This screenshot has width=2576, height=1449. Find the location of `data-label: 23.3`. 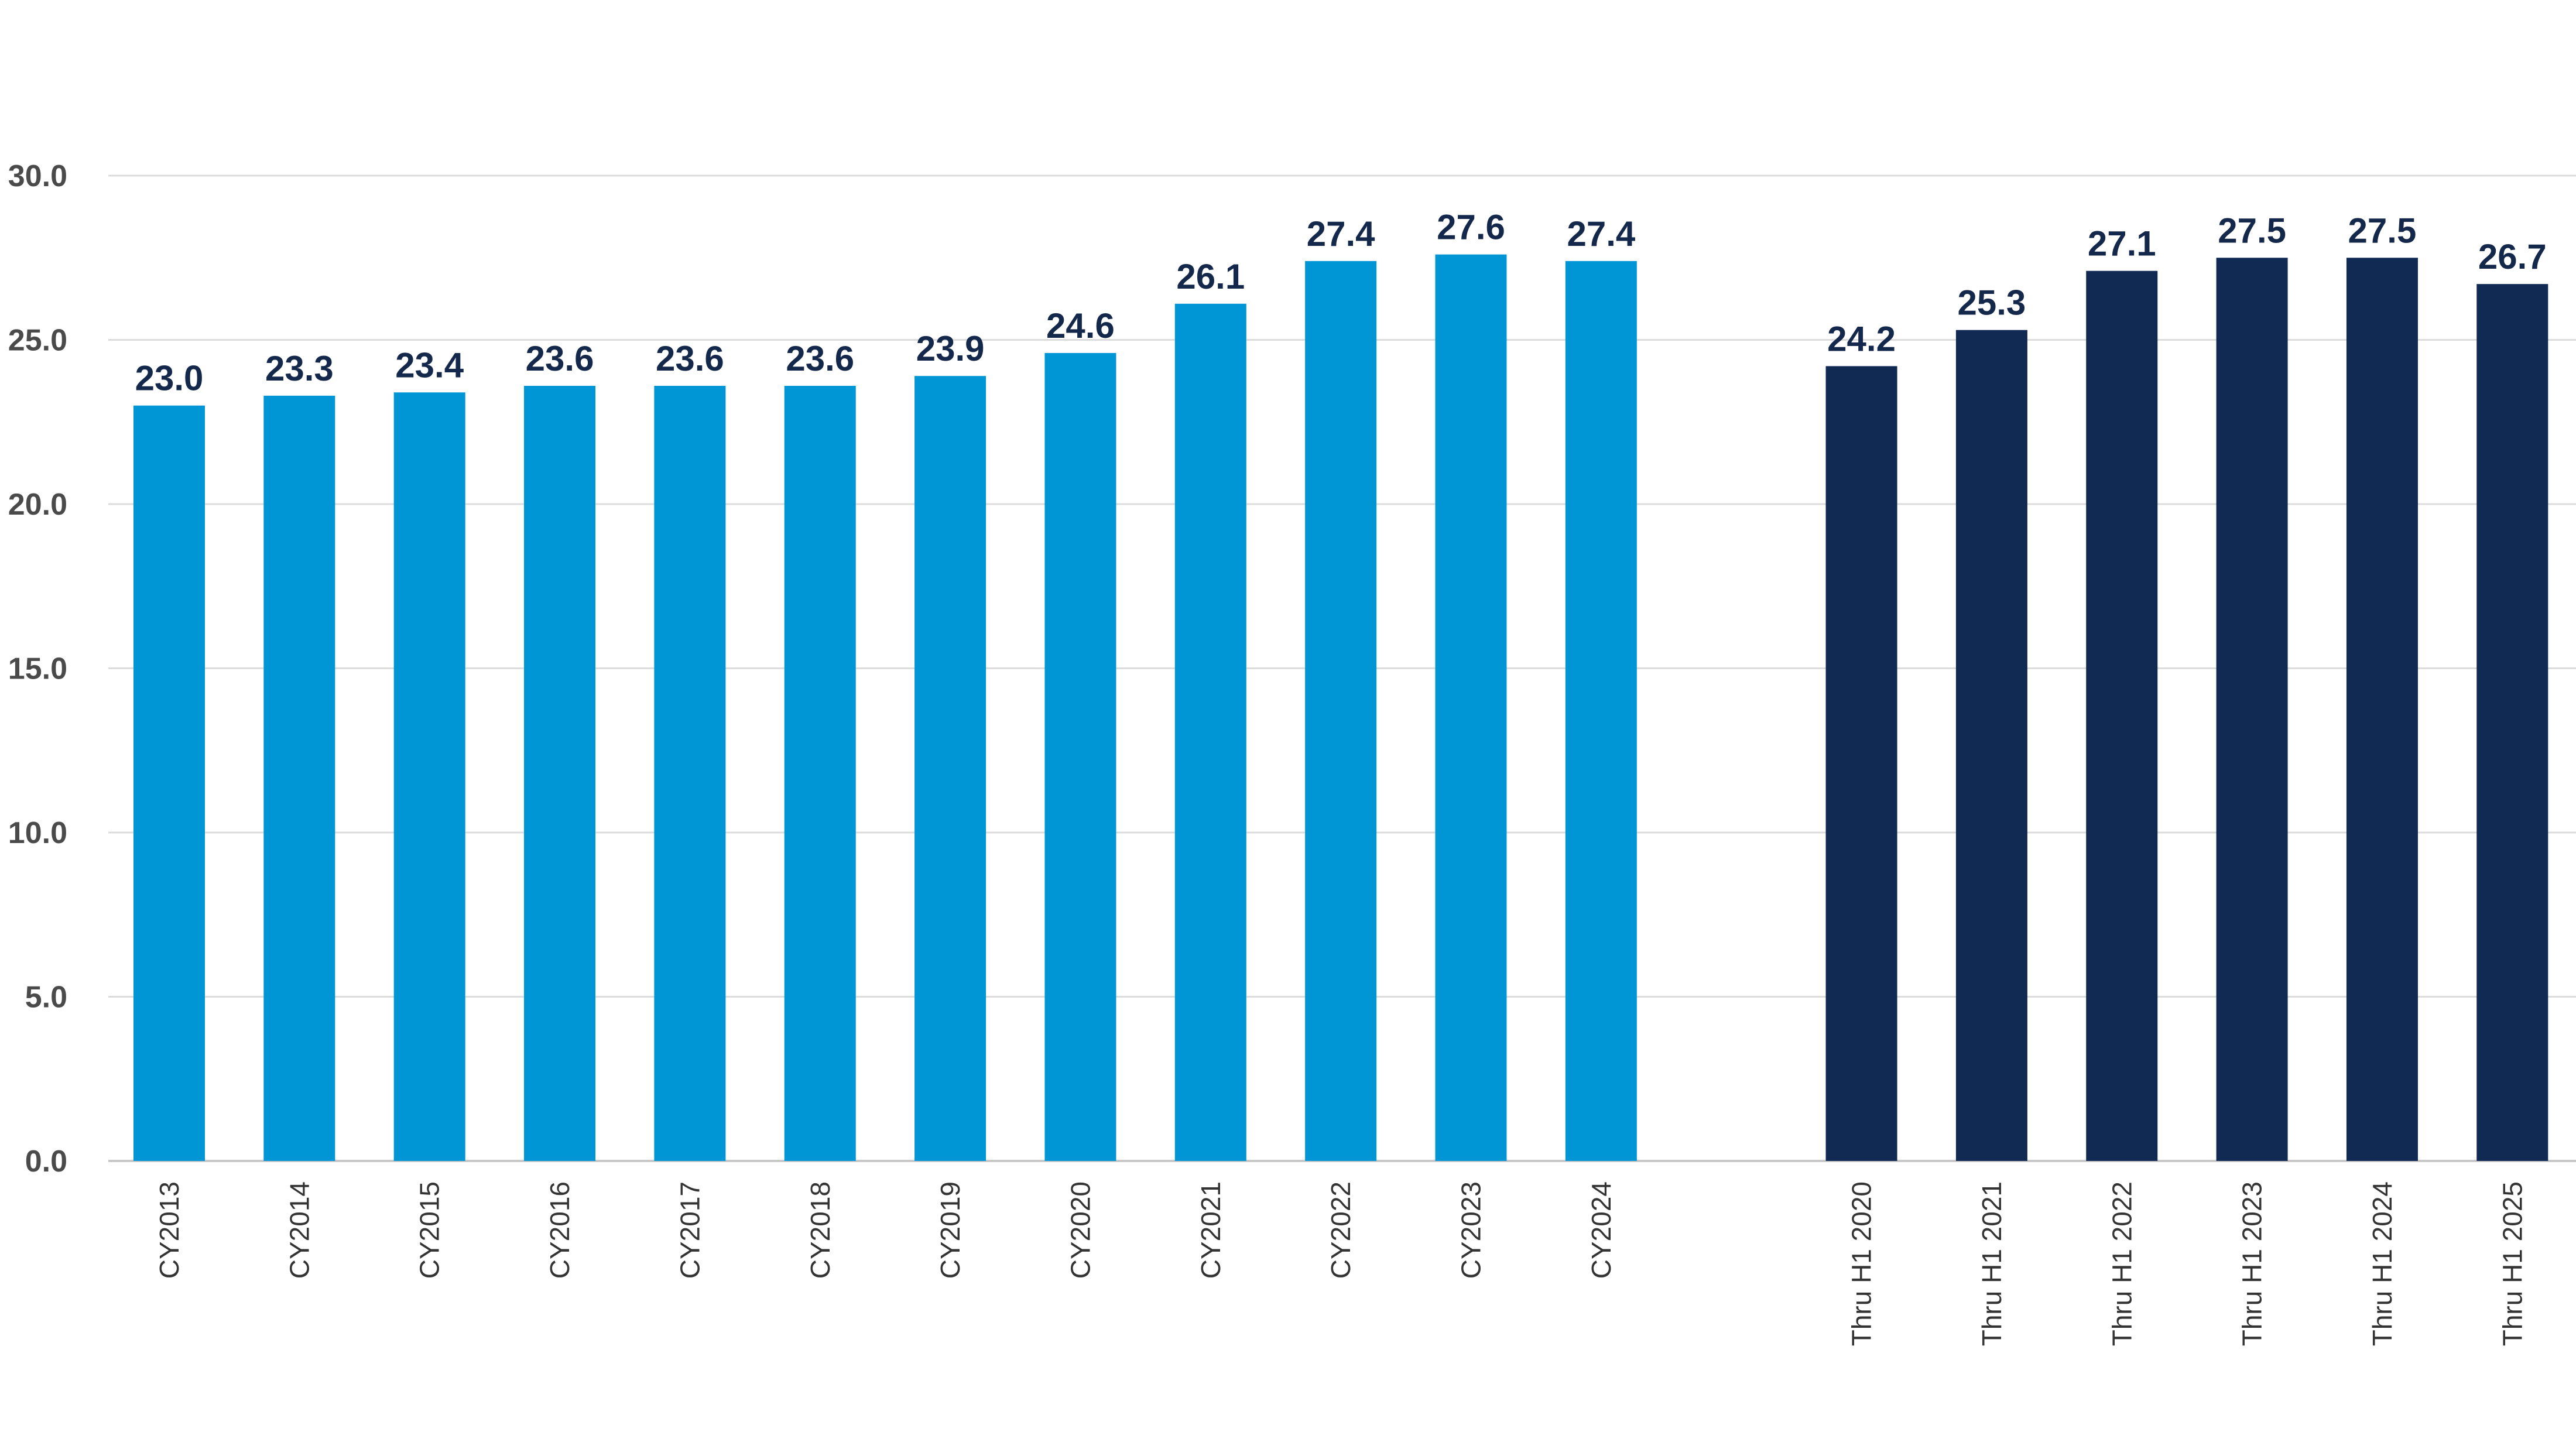

data-label: 23.3 is located at coordinates (299, 368).